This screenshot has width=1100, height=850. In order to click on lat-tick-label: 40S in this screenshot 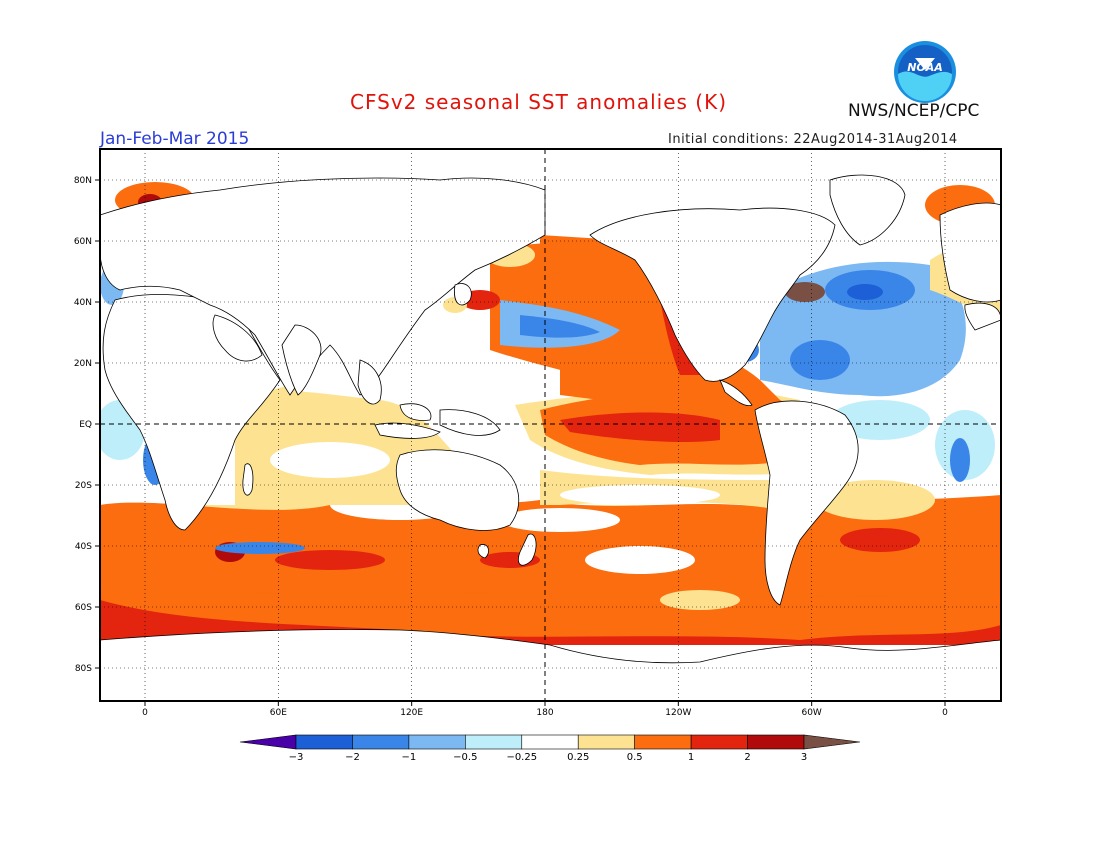, I will do `click(83, 547)`.